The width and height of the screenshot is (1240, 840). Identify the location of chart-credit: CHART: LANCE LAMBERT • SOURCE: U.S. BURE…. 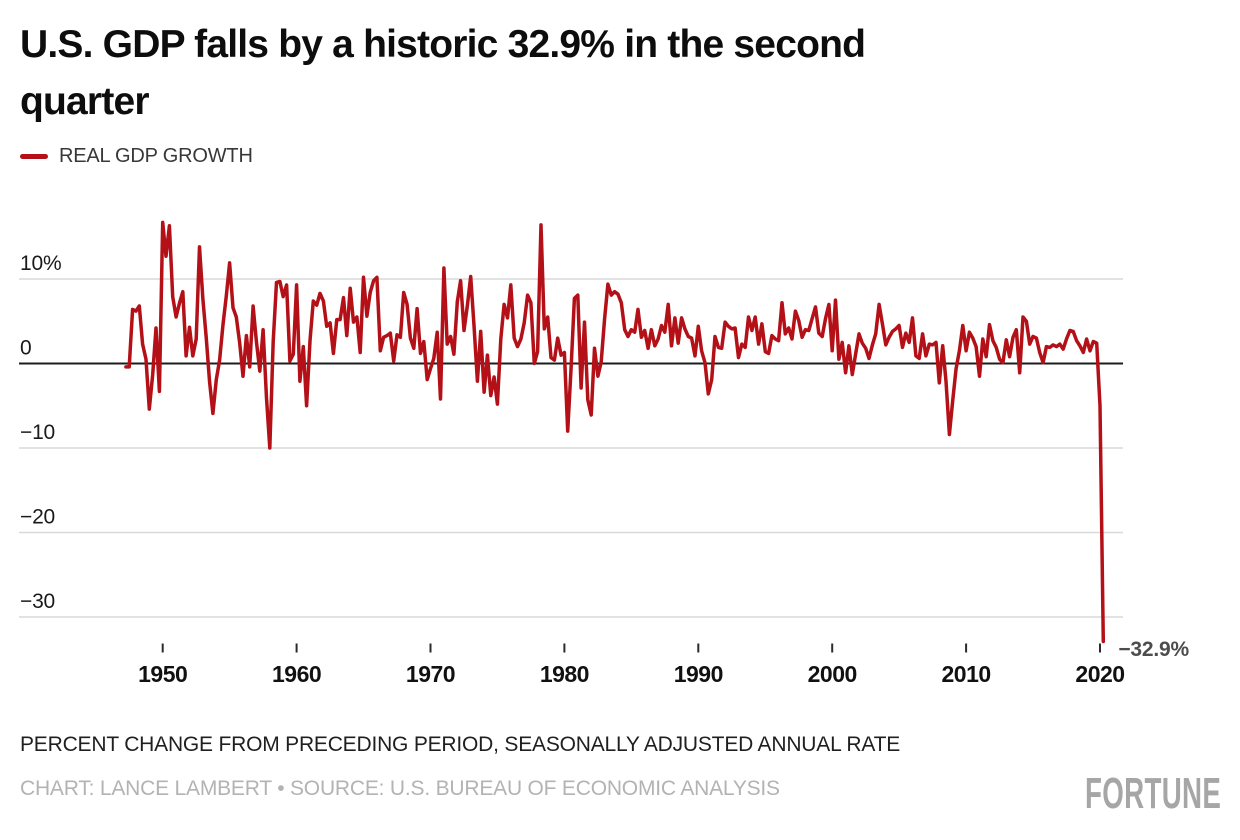
(400, 788).